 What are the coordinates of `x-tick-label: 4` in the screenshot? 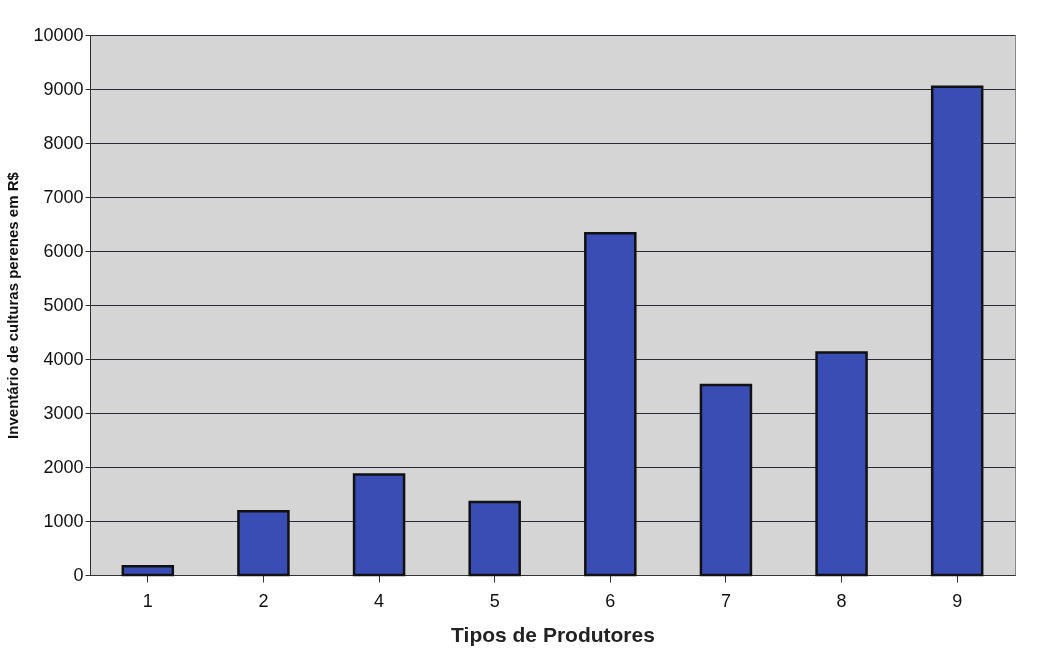 It's located at (379, 600).